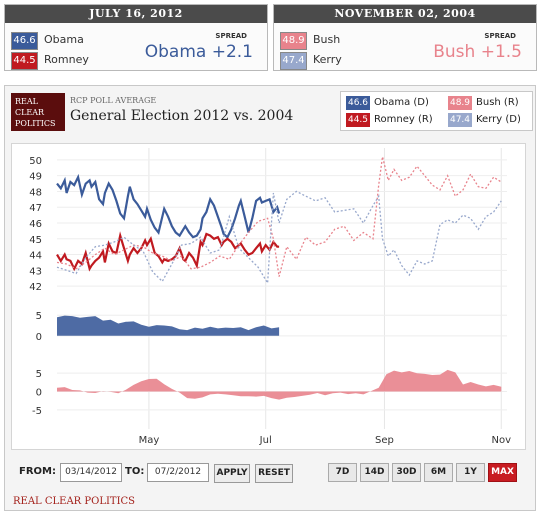 This screenshot has height=517, width=542. What do you see at coordinates (311, 61) in the screenshot?
I see `candidate-row-kerry: 47.4 Kerry` at bounding box center [311, 61].